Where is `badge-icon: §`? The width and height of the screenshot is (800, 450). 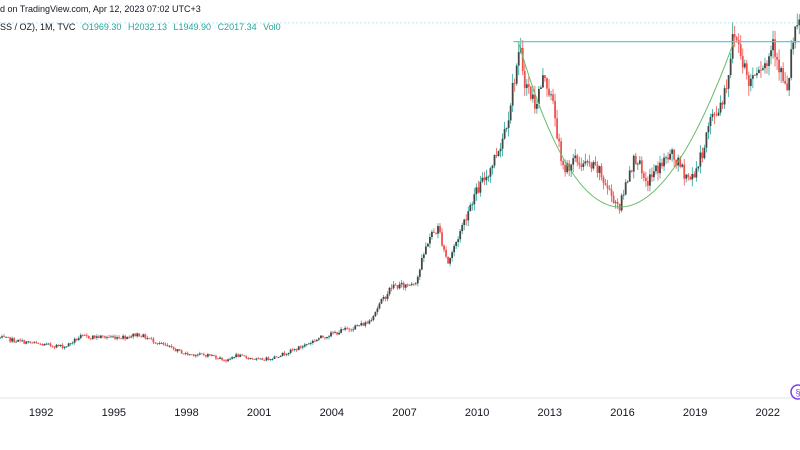
badge-icon: § is located at coordinates (795, 392).